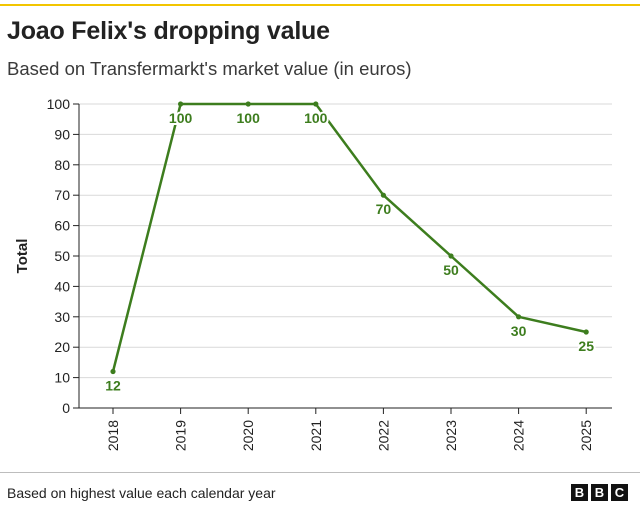  I want to click on x-tick-label: 2023, so click(451, 435).